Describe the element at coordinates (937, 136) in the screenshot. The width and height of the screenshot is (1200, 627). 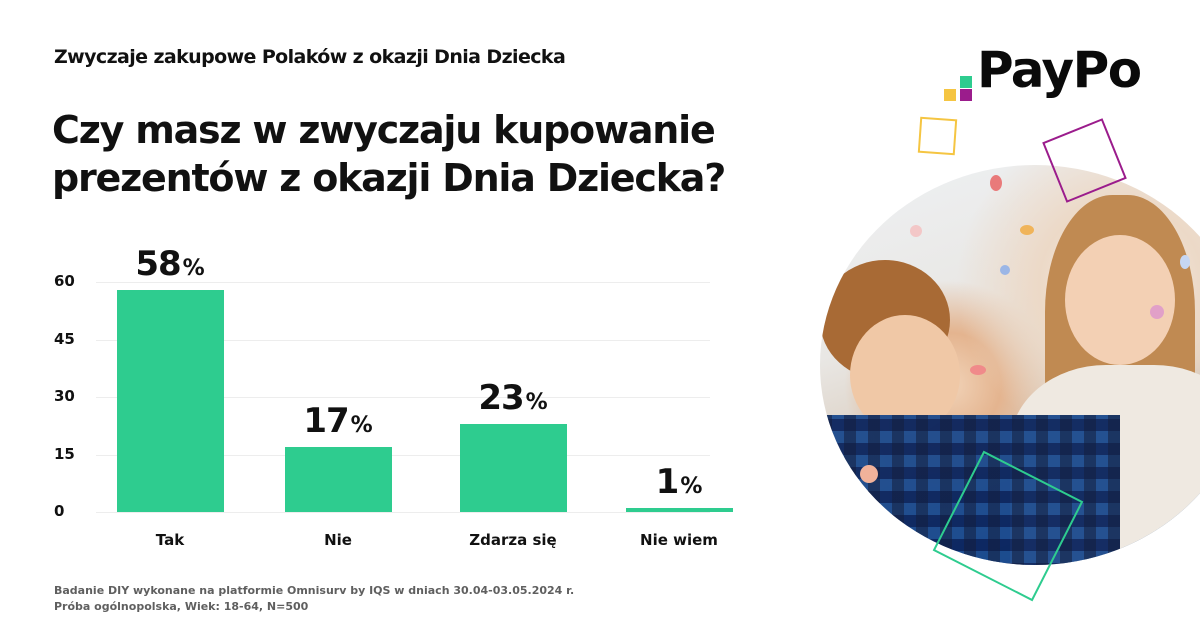
I see `decorative-square-yellow` at that location.